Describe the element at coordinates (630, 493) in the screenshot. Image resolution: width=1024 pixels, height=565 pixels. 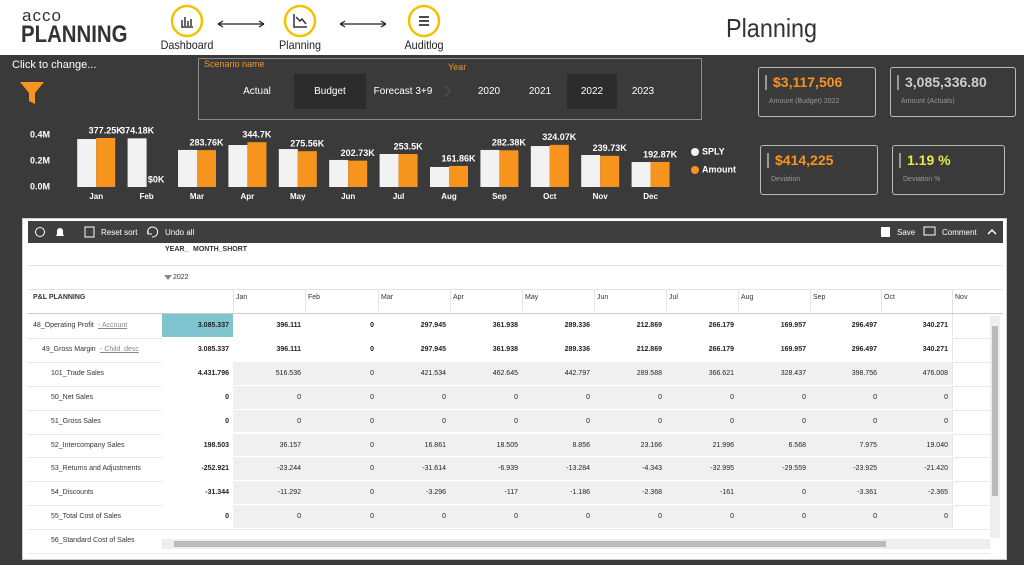
I see `table-cell: -2.368` at that location.